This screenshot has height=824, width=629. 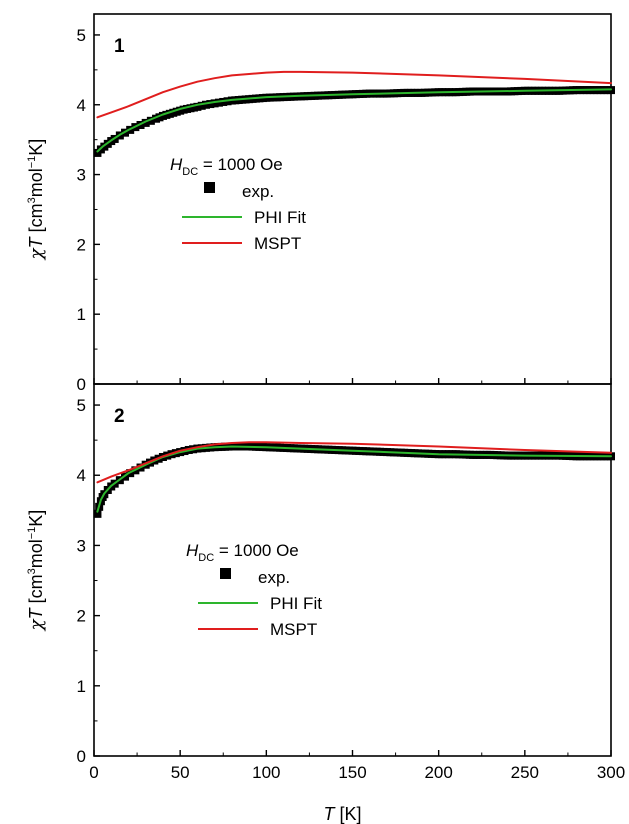 What do you see at coordinates (93, 772) in the screenshot?
I see `x-tick-label: 0` at bounding box center [93, 772].